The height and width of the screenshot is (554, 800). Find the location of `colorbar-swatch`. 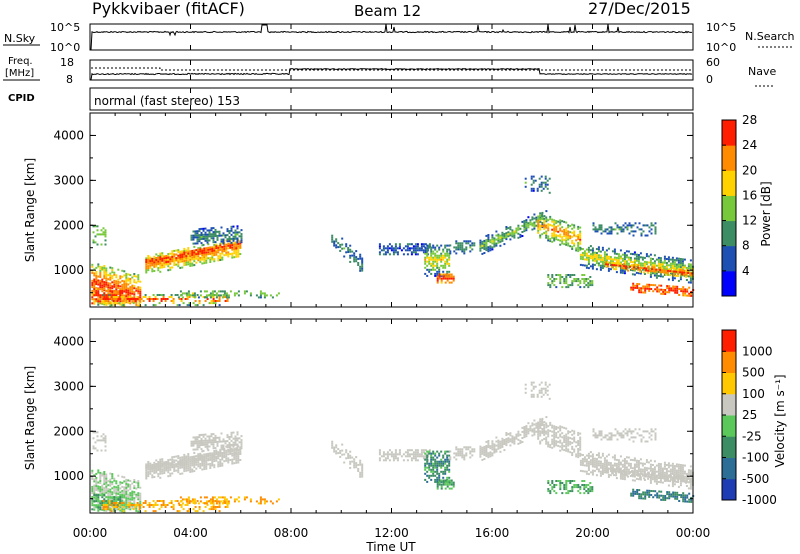

colorbar-swatch is located at coordinates (729, 133).